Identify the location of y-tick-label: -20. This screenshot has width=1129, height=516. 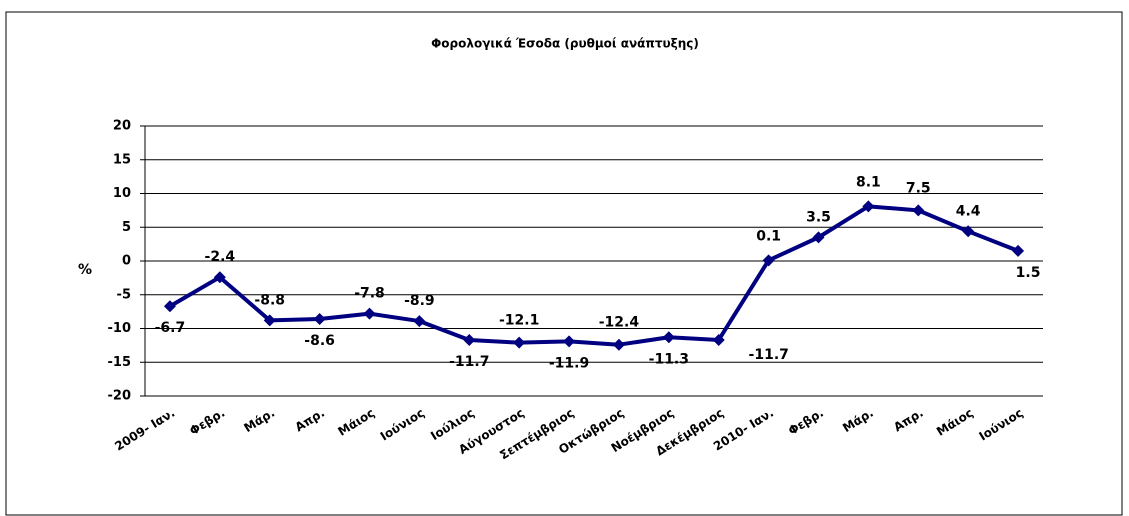
(120, 396).